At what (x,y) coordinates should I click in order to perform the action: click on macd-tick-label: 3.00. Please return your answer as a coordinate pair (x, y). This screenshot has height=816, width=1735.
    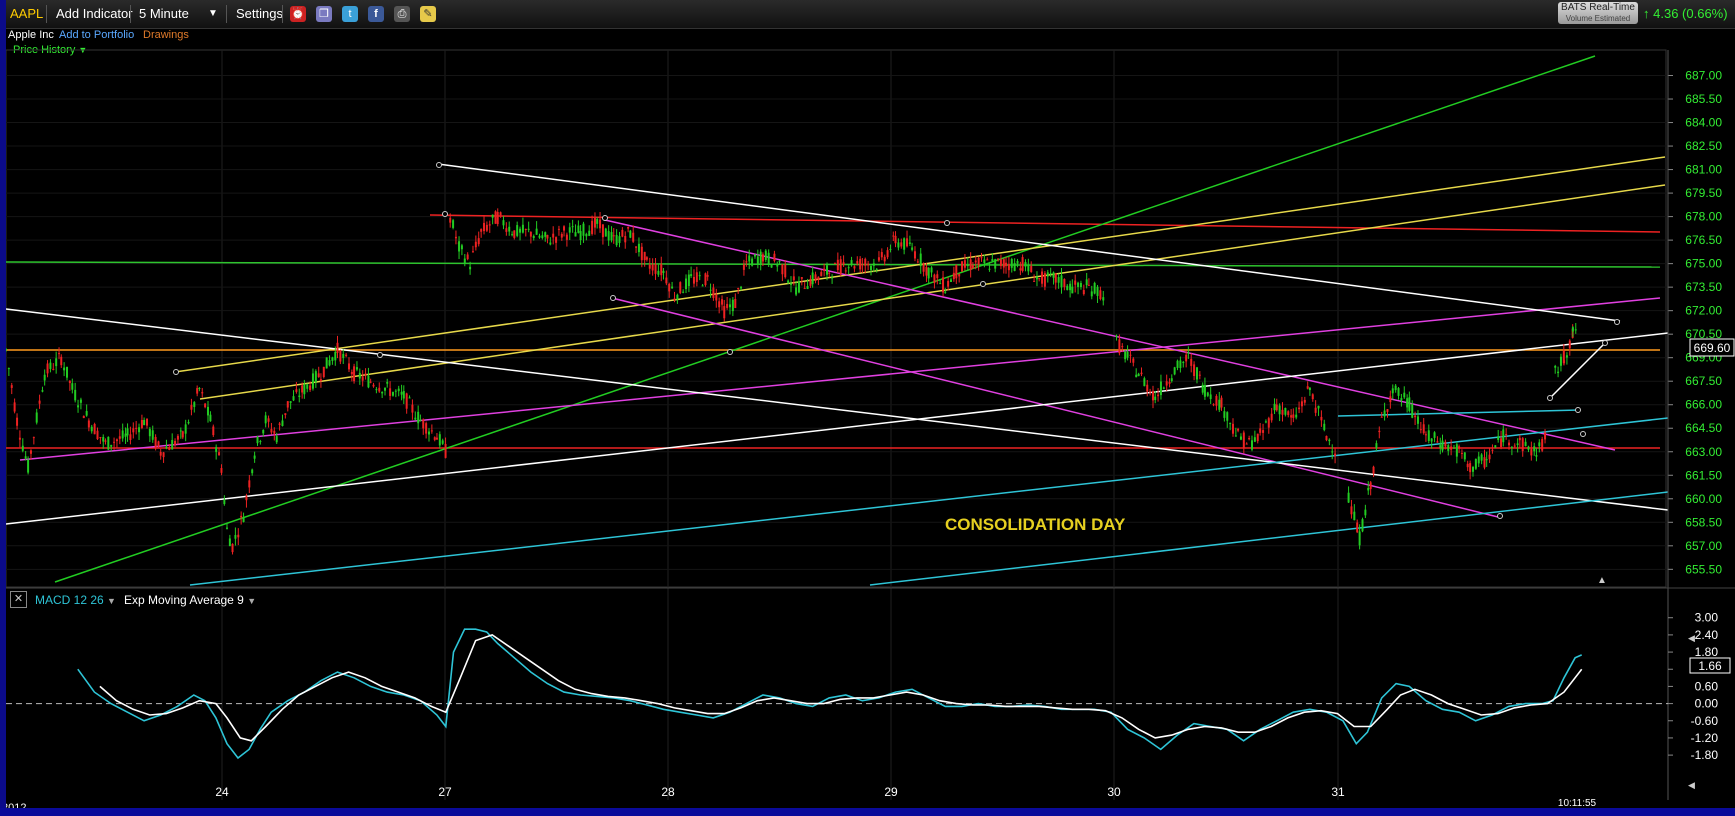
    Looking at the image, I should click on (1707, 618).